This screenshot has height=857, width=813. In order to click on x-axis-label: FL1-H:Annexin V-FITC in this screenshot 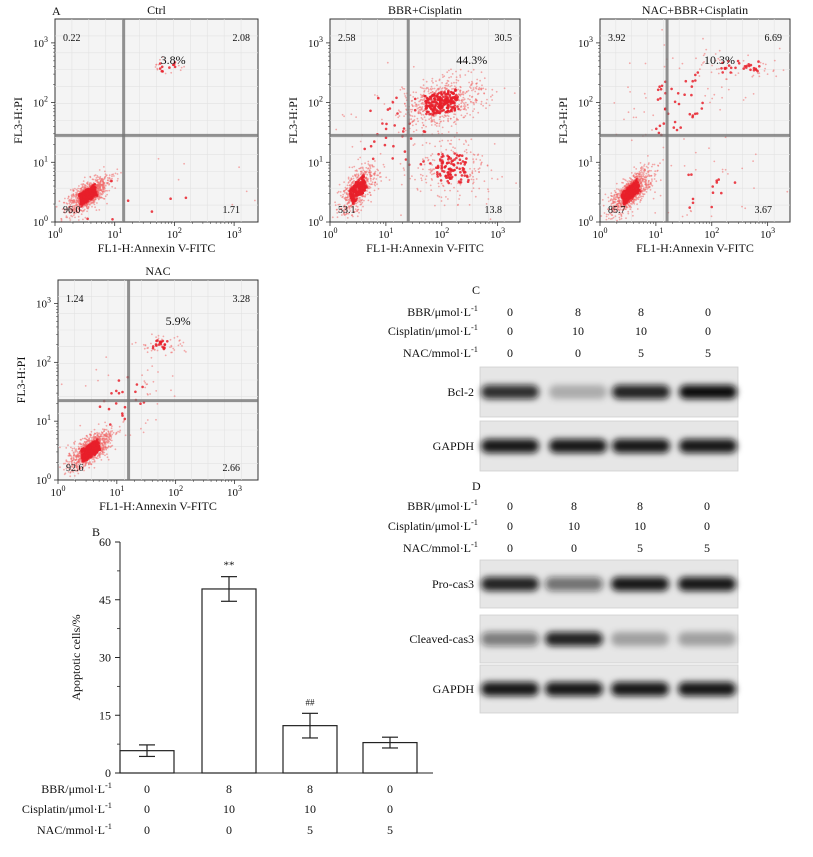, I will do `click(157, 248)`.